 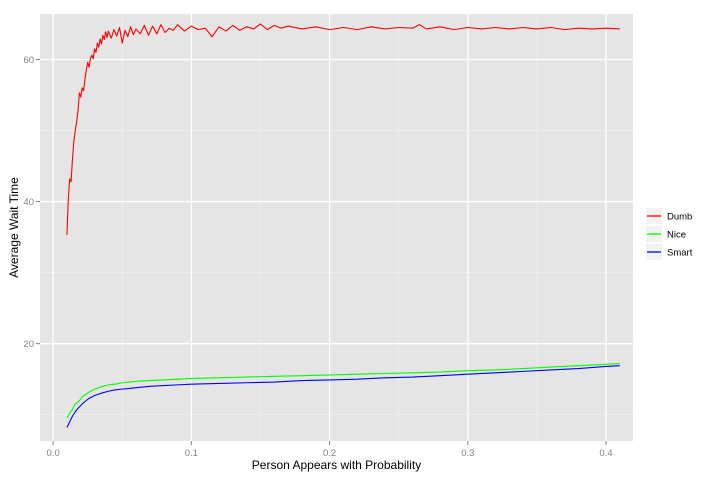 I want to click on series-line-smart, so click(x=343, y=396).